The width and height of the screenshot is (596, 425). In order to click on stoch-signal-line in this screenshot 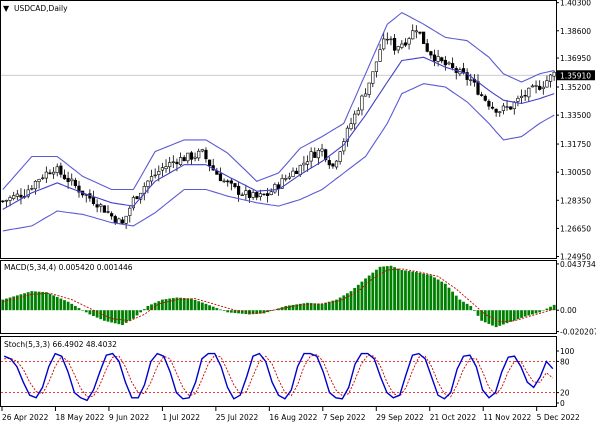, I will do `click(279, 376)`.